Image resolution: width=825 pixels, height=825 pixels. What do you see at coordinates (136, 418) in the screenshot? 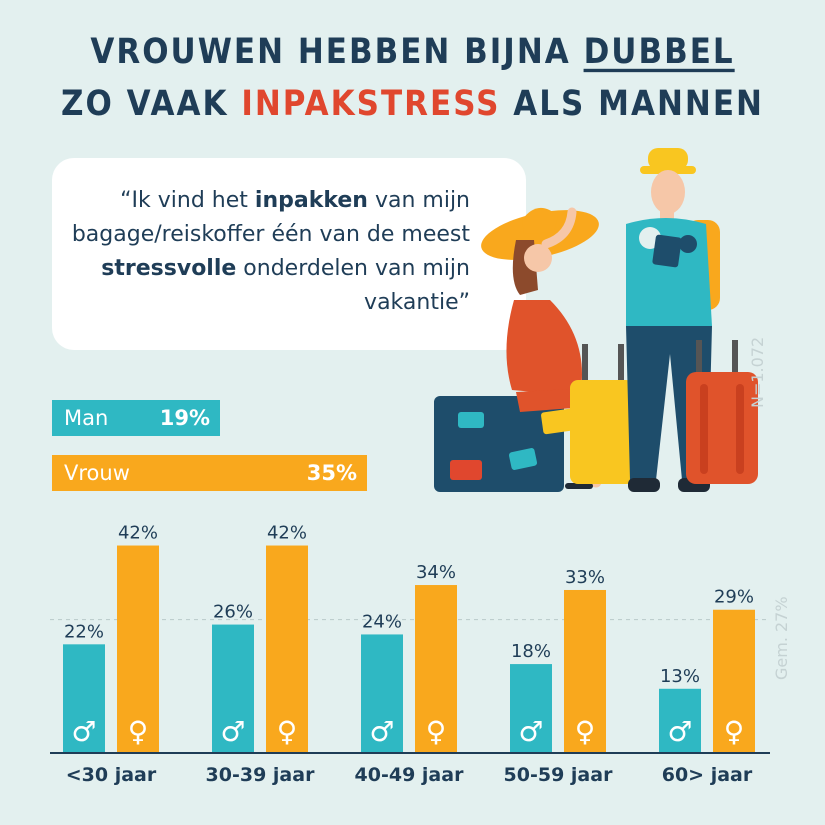
I see `total-bar-man: Man 19%` at bounding box center [136, 418].